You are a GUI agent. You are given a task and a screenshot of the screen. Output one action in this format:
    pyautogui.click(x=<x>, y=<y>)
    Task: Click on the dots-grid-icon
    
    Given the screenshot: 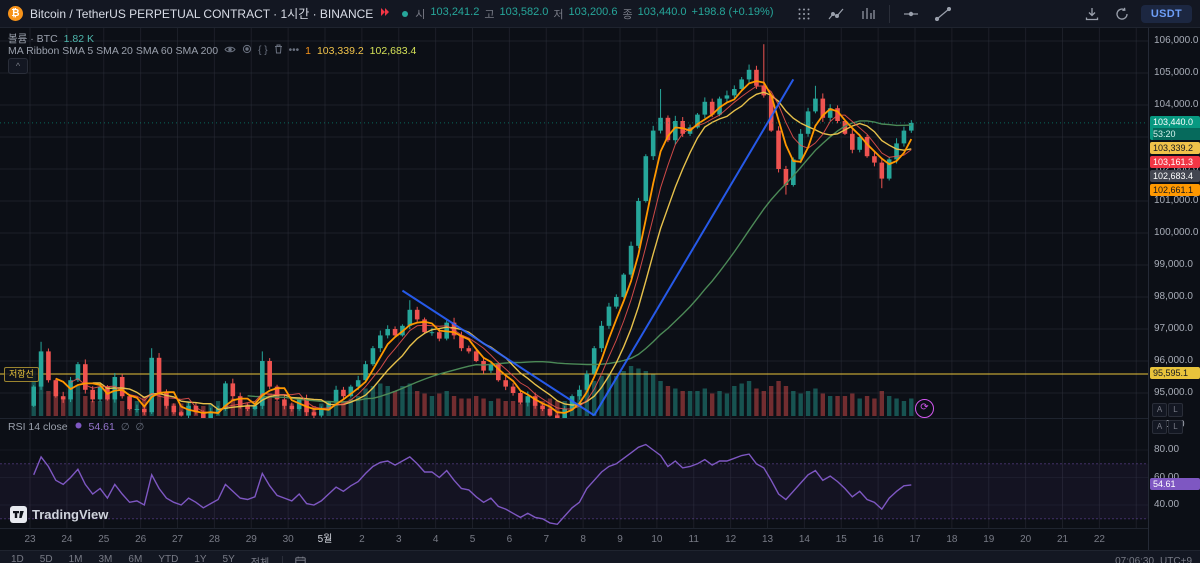 What is the action you would take?
    pyautogui.click(x=804, y=14)
    